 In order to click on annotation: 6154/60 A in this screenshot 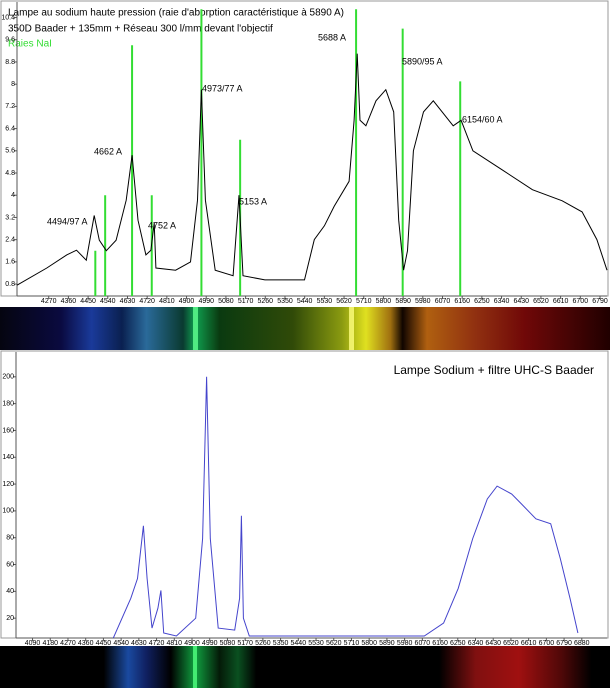, I will do `click(482, 119)`.